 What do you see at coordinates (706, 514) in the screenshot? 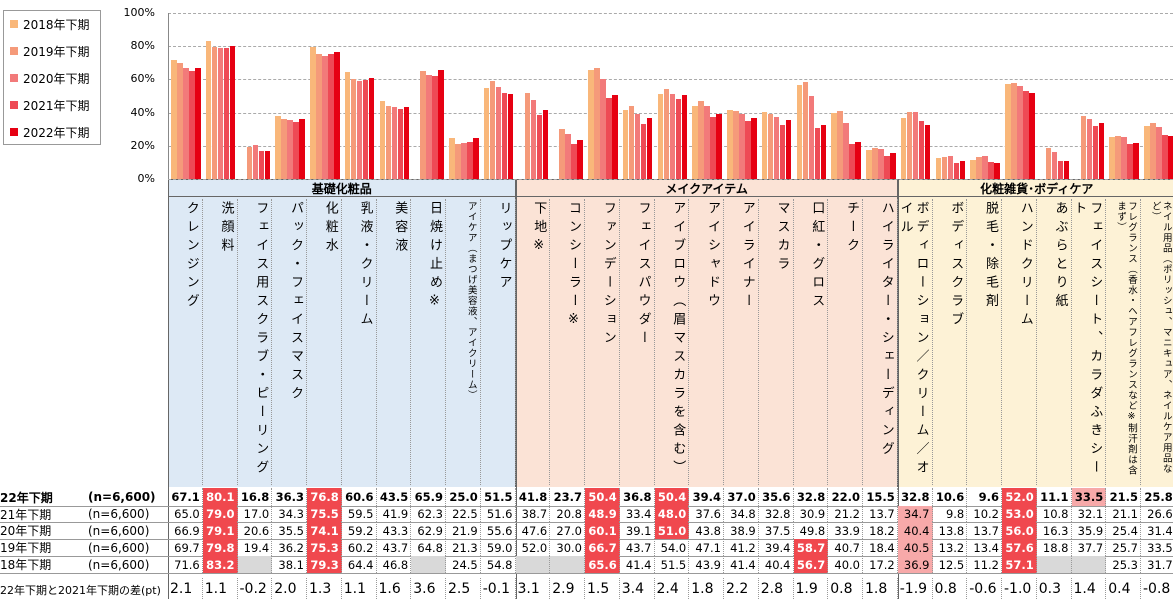
I see `table-cell: 37.6` at bounding box center [706, 514].